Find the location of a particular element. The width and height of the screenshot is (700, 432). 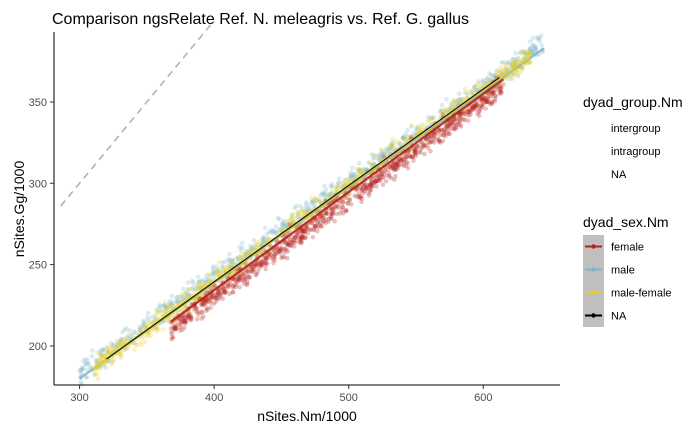

legend-key-point is located at coordinates (593, 292).